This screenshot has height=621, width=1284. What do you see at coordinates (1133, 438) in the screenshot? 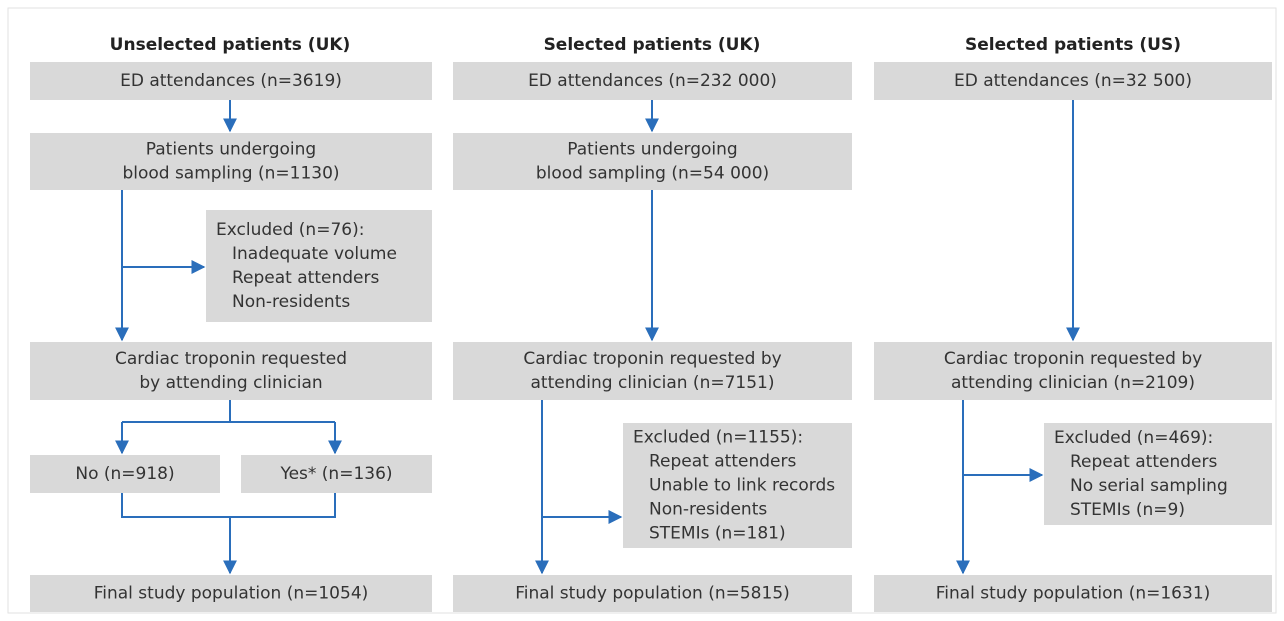
I see `box-text: Excluded (n=469):` at bounding box center [1133, 438].